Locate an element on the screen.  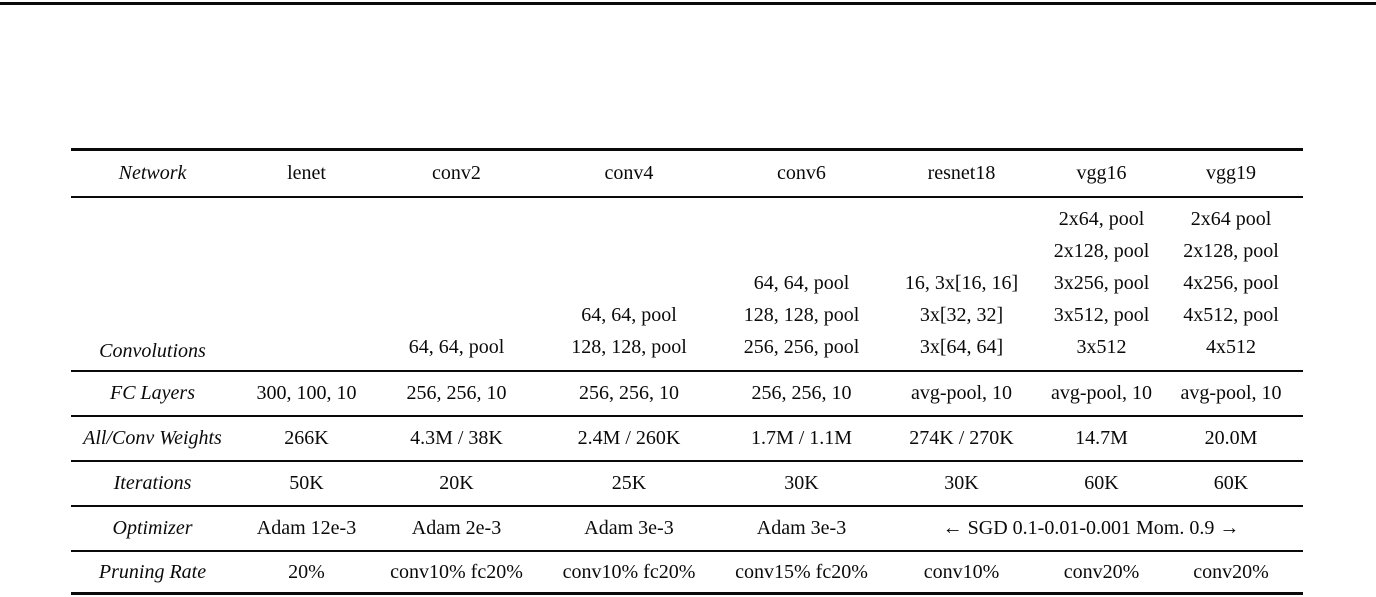
row-label-pruning-rate: Pruning Rate is located at coordinates (152, 573).